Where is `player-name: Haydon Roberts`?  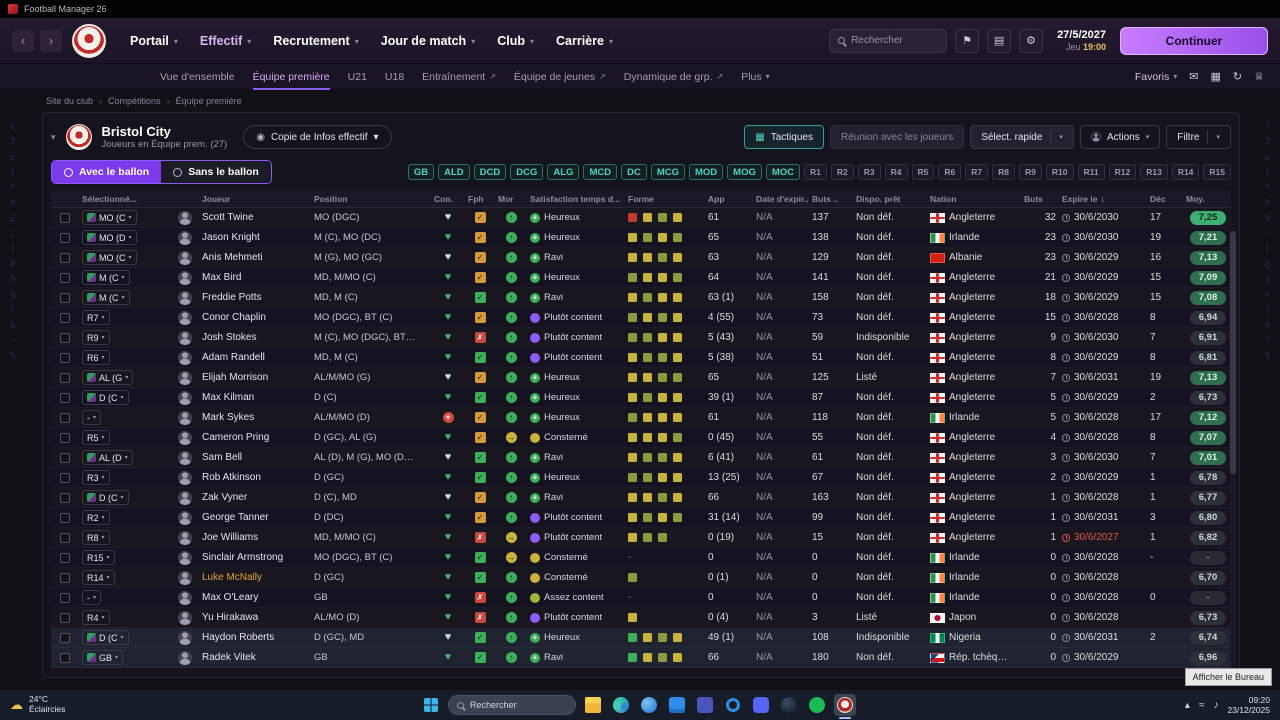 player-name: Haydon Roberts is located at coordinates (238, 637).